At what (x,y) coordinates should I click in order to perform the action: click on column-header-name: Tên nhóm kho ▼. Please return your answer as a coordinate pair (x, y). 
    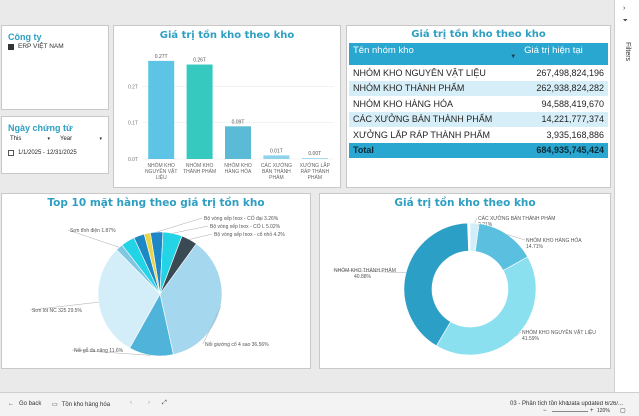
    Looking at the image, I should click on (435, 54).